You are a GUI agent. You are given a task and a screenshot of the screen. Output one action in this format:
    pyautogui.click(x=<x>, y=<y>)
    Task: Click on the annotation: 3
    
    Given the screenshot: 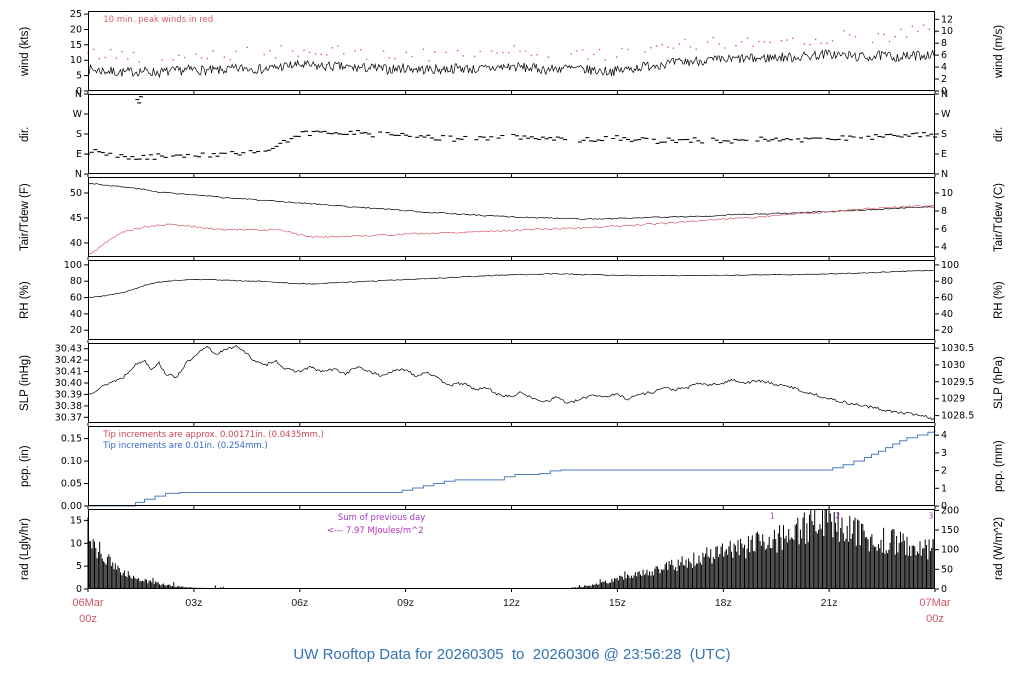 What is the action you would take?
    pyautogui.click(x=930, y=515)
    